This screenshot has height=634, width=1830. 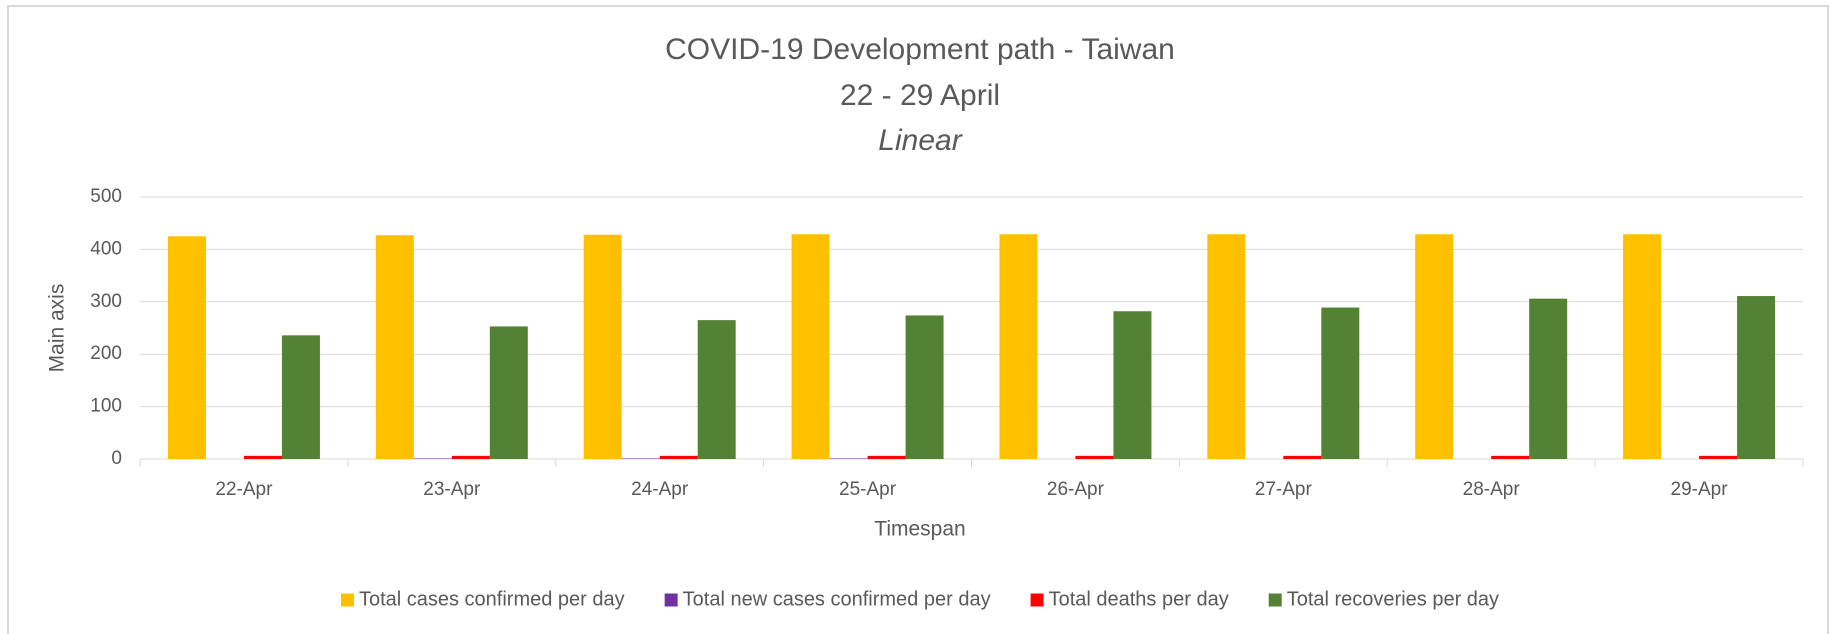 I want to click on legend-label: Total deaths per day, so click(x=1139, y=599).